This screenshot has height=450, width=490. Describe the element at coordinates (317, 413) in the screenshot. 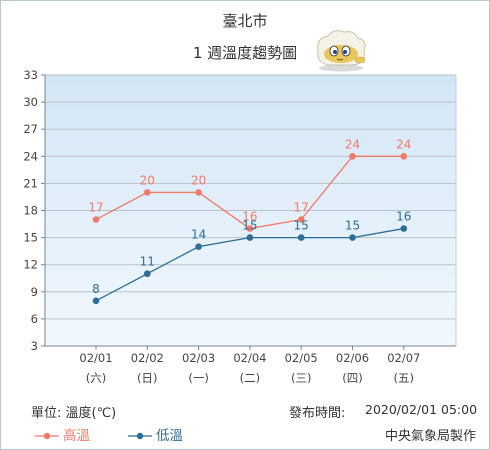

I see `issued-label: 發布時間:` at that location.